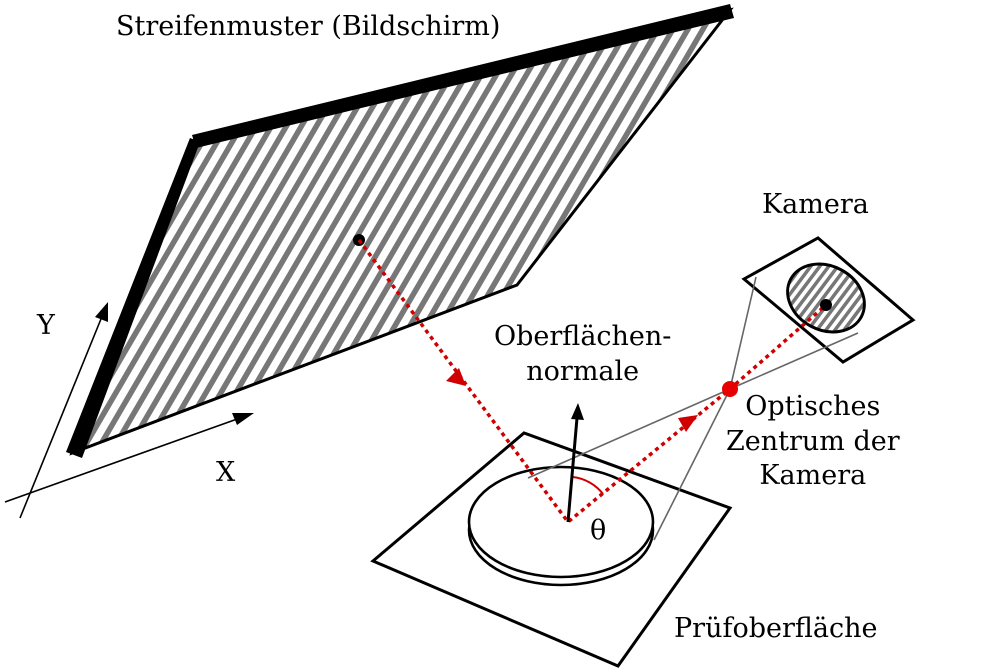 Image resolution: width=996 pixels, height=672 pixels. What do you see at coordinates (575, 463) in the screenshot?
I see `surface-normal` at bounding box center [575, 463].